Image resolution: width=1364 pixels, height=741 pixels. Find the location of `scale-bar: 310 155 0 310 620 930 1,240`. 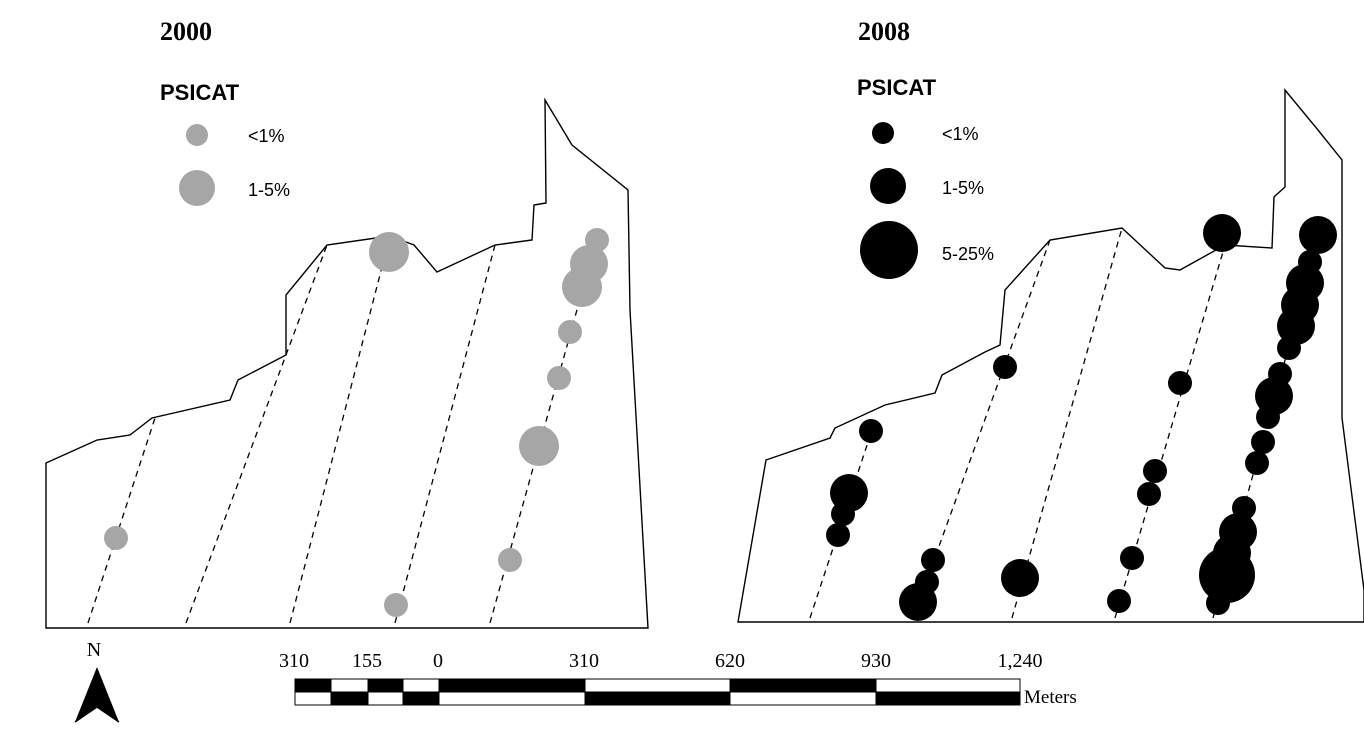

scale-bar: 310 155 0 310 620 930 1,240 is located at coordinates (678, 679).